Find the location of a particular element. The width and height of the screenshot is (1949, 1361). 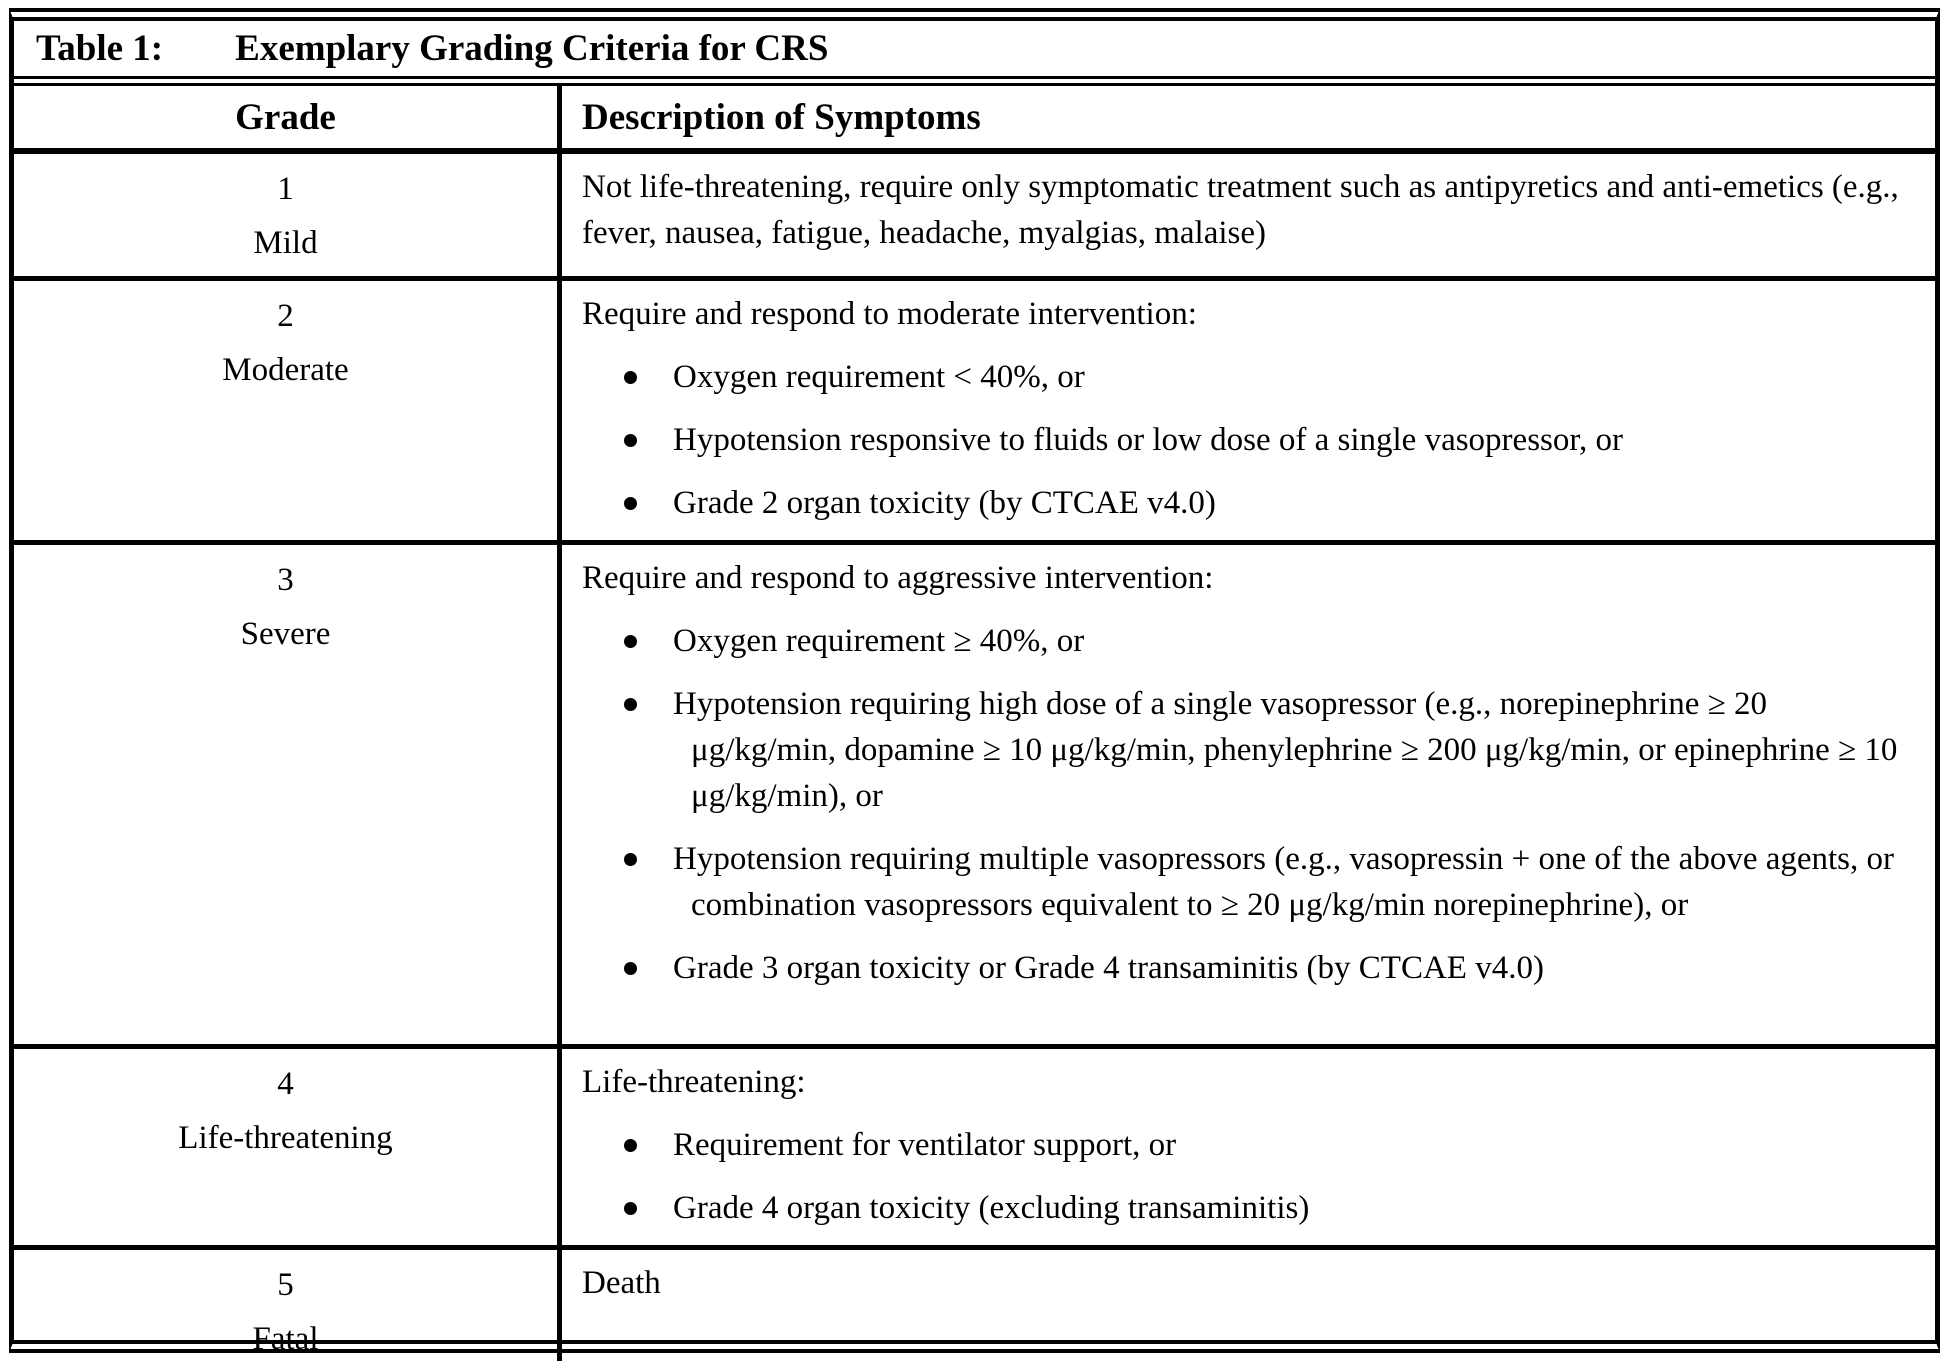

grade-cell: 4 Life-threatening is located at coordinates (288, 1147).